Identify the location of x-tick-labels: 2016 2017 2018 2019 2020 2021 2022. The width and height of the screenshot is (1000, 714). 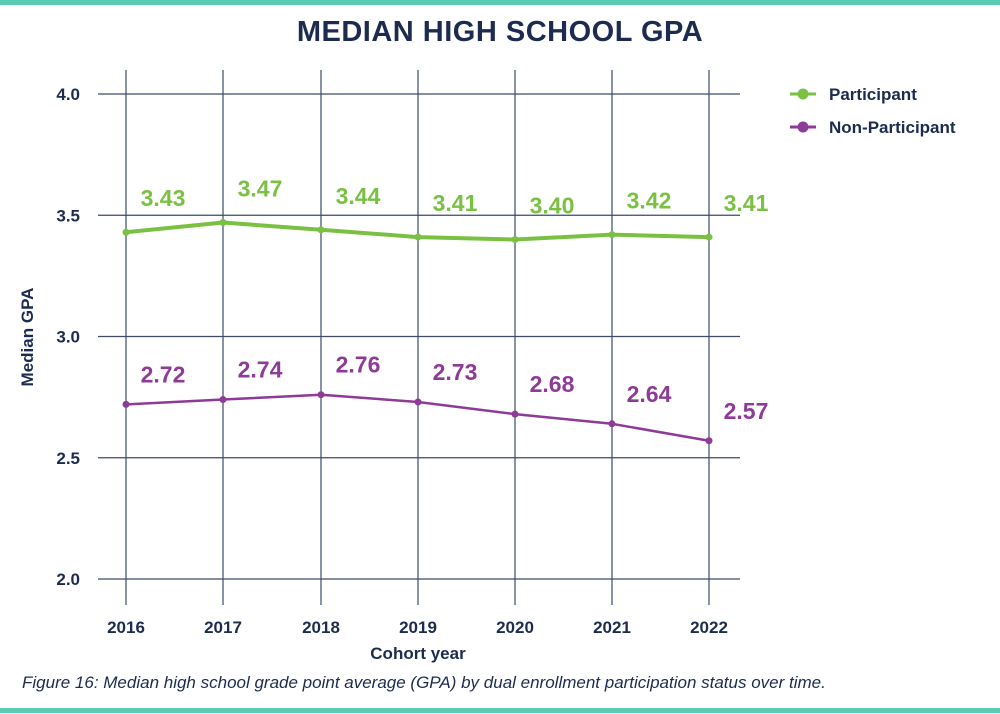
(417, 627).